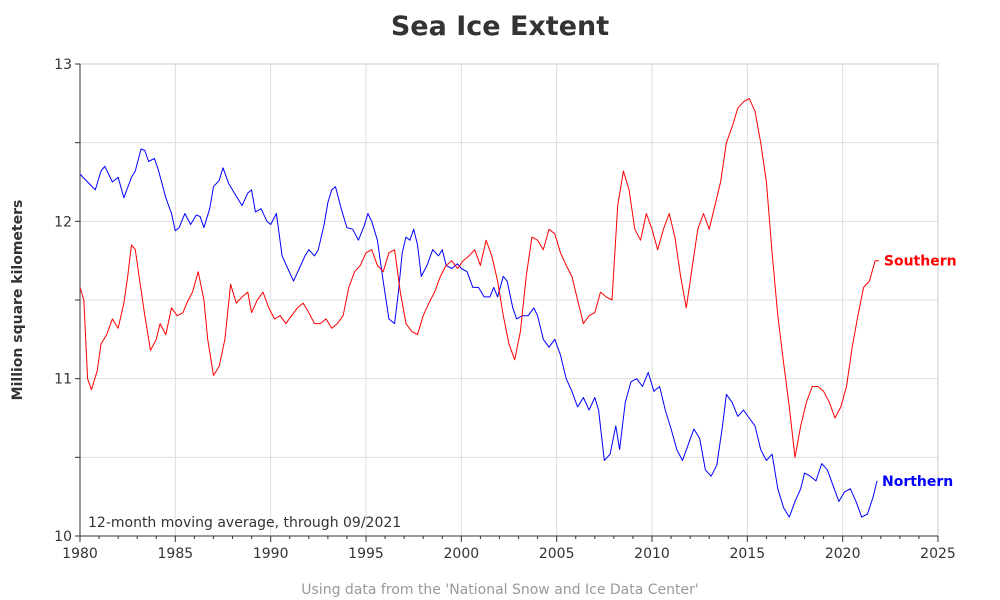 Image resolution: width=1000 pixels, height=600 pixels. I want to click on x-tick-label: 2020, so click(843, 554).